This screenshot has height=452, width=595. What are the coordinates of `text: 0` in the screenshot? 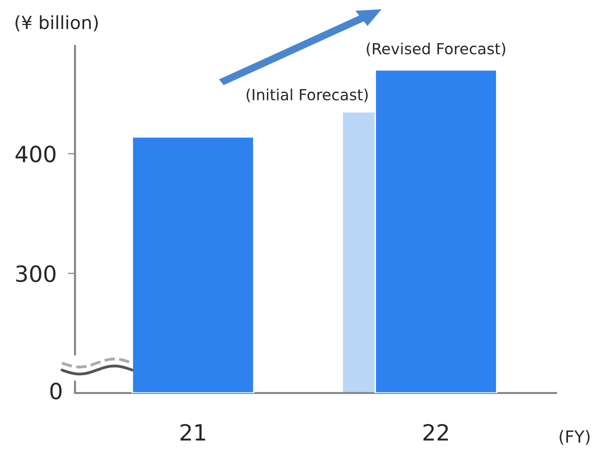 It's located at (56, 391).